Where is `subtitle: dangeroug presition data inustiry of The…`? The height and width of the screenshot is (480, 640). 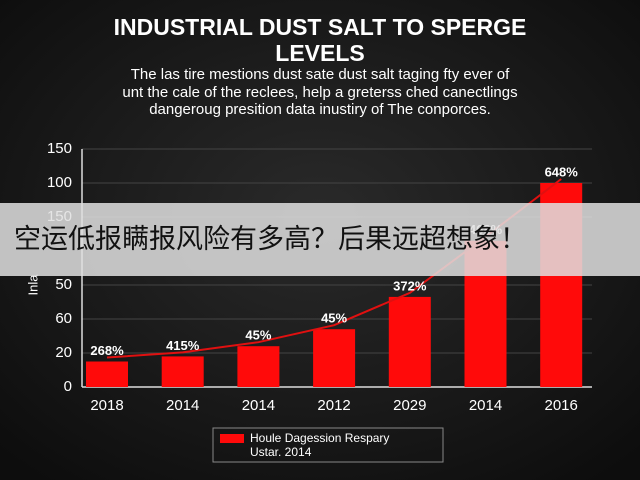
subtitle: dangeroug presition data inustiry of The… is located at coordinates (320, 109).